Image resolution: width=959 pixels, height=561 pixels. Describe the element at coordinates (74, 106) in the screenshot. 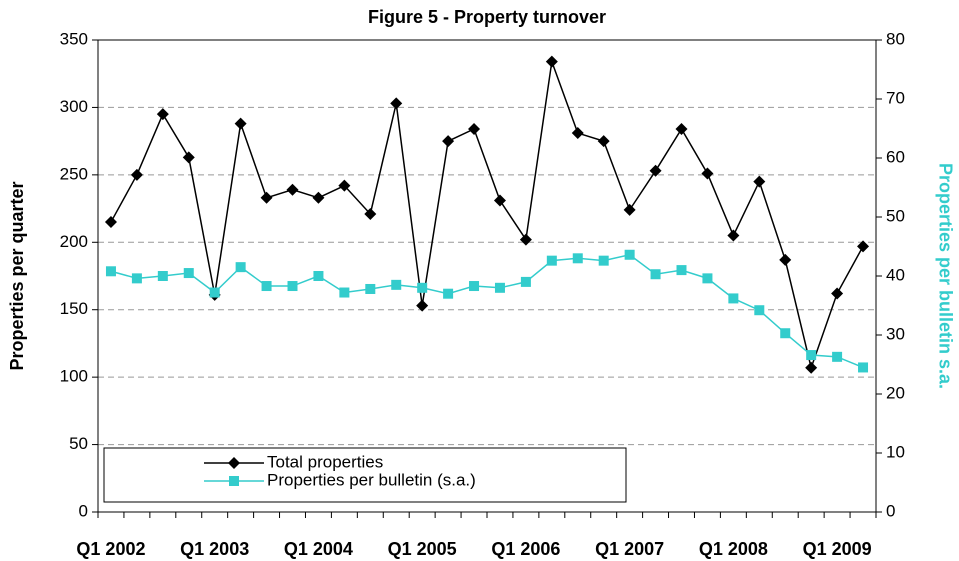

I see `y-tick-label: 300` at that location.